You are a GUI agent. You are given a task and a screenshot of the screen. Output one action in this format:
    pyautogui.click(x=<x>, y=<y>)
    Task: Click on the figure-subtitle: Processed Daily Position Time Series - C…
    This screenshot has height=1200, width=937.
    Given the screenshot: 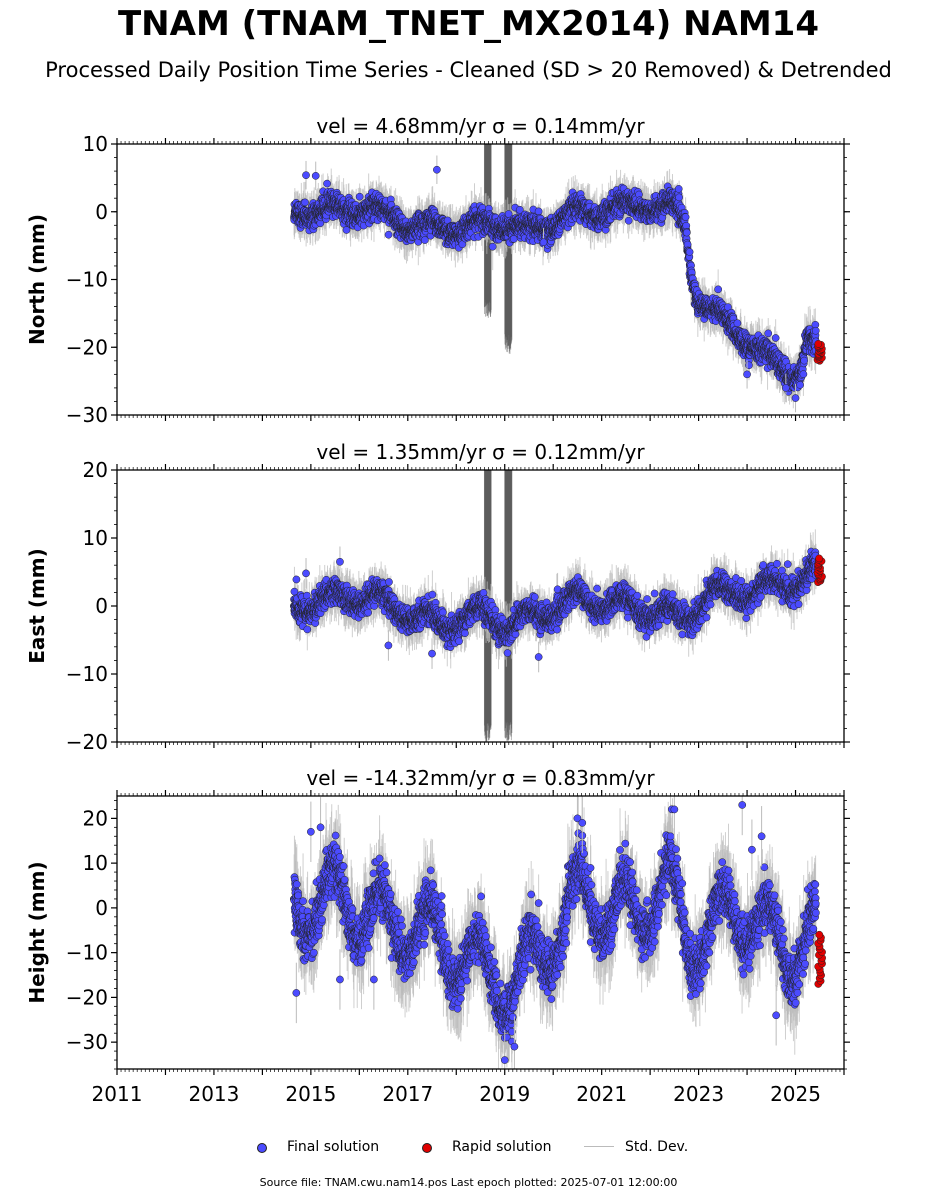 What is the action you would take?
    pyautogui.click(x=468, y=70)
    